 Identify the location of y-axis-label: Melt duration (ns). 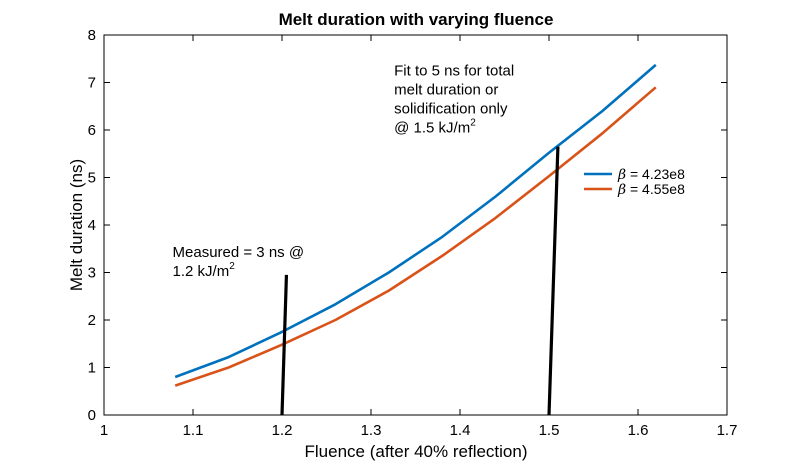
(76, 225).